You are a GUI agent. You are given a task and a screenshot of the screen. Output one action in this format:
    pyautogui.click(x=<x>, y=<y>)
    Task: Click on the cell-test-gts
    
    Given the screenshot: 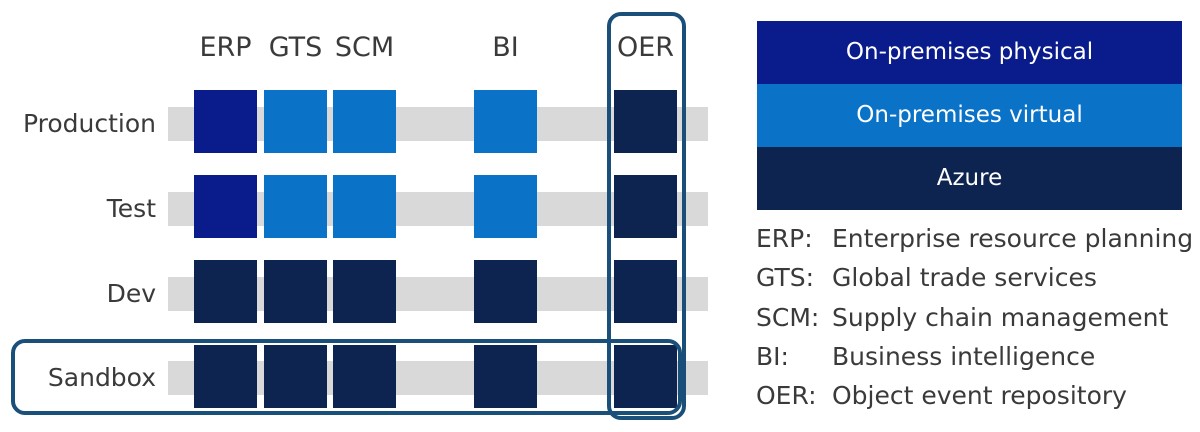 What is the action you would take?
    pyautogui.click(x=295, y=206)
    